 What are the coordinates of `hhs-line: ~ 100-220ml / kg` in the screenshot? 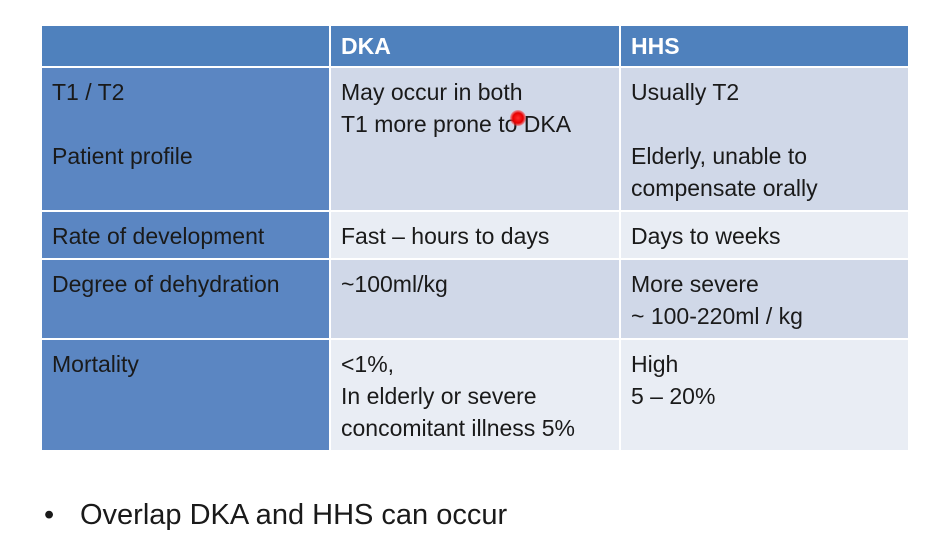 It's located at (717, 316).